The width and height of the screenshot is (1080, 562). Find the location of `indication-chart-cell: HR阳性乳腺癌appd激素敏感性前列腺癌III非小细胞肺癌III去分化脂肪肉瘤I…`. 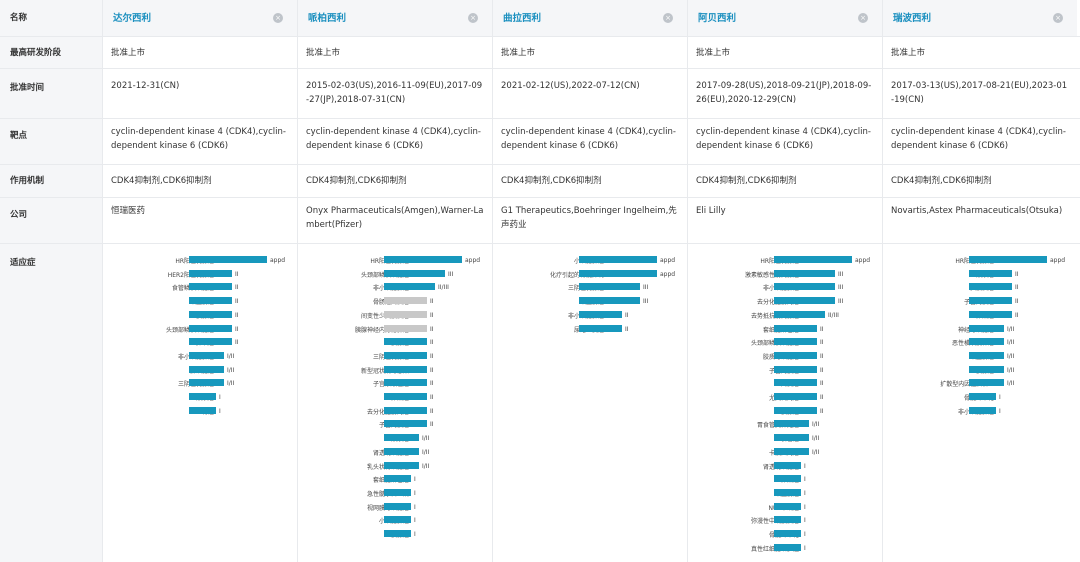

indication-chart-cell: HR阳性乳腺癌appd激素敏感性前列腺癌III非小细胞肺癌III去分化脂肪肉瘤I… is located at coordinates (784, 403).